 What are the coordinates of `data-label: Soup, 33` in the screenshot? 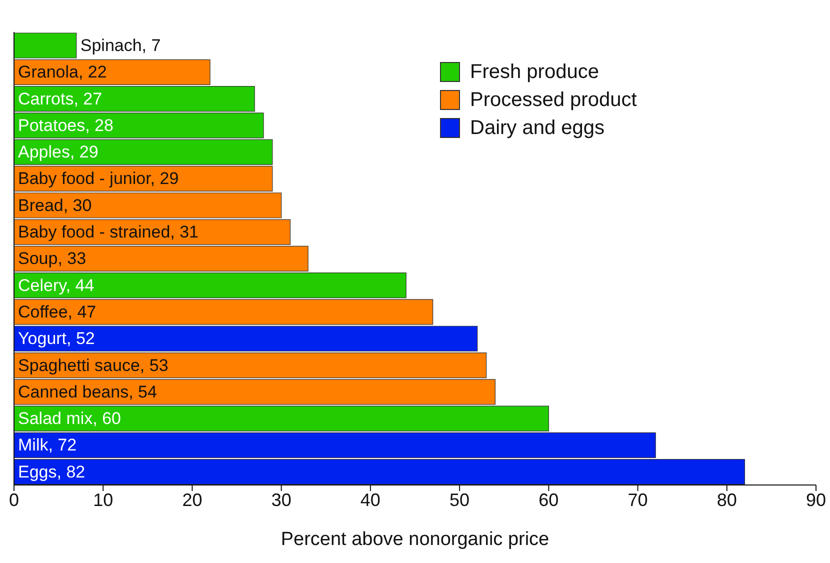 It's located at (52, 258).